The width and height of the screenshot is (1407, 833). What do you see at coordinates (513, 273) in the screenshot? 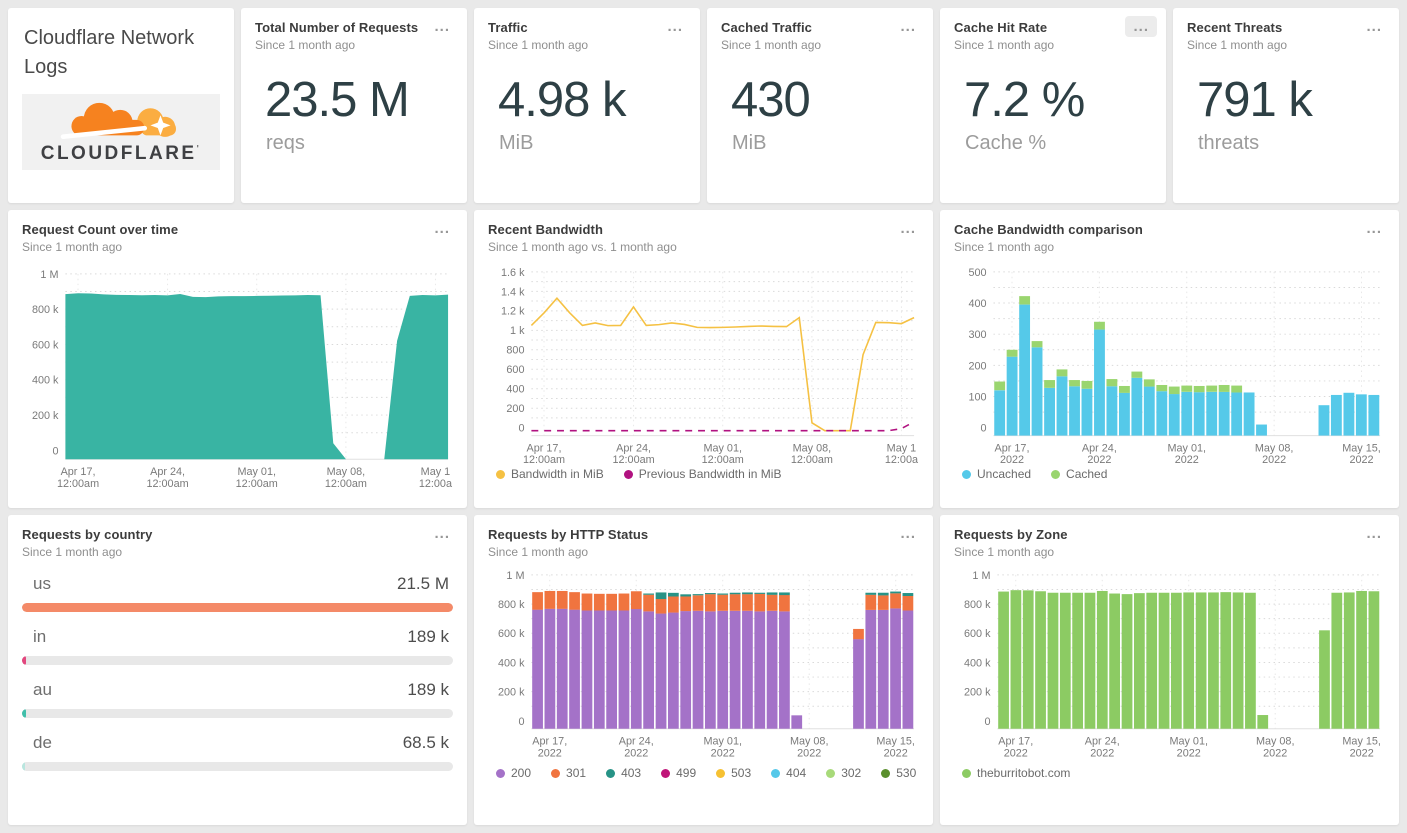
I see `svg-text: 1.6 k` at bounding box center [513, 273].